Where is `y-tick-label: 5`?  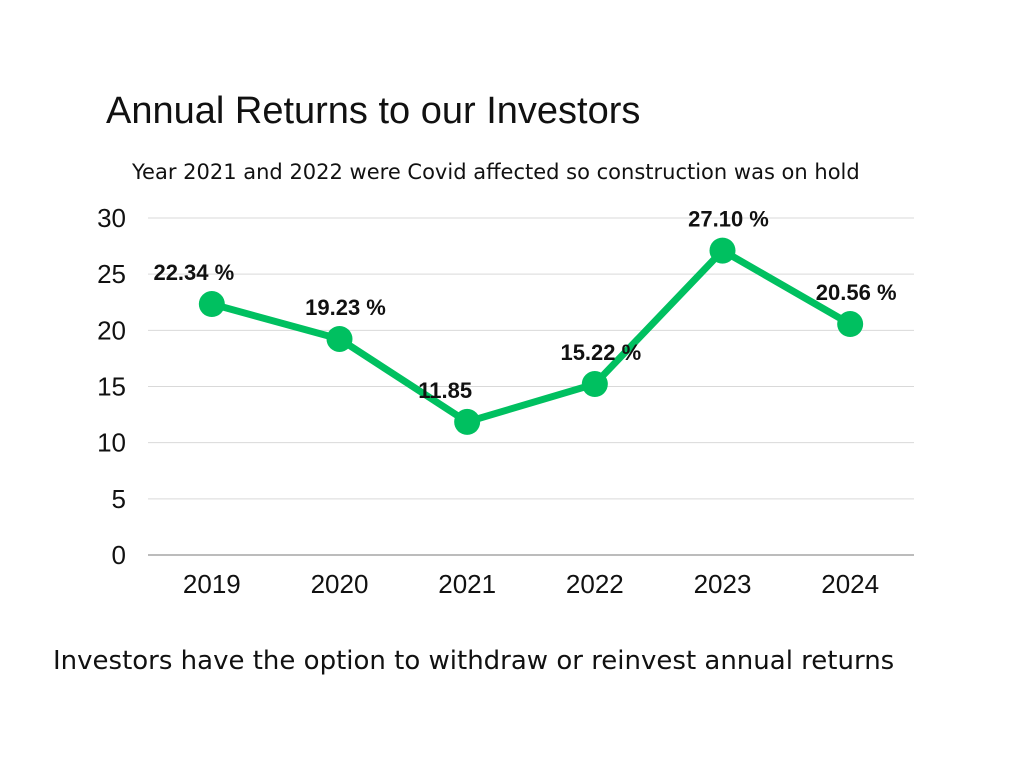
y-tick-label: 5 is located at coordinates (119, 499).